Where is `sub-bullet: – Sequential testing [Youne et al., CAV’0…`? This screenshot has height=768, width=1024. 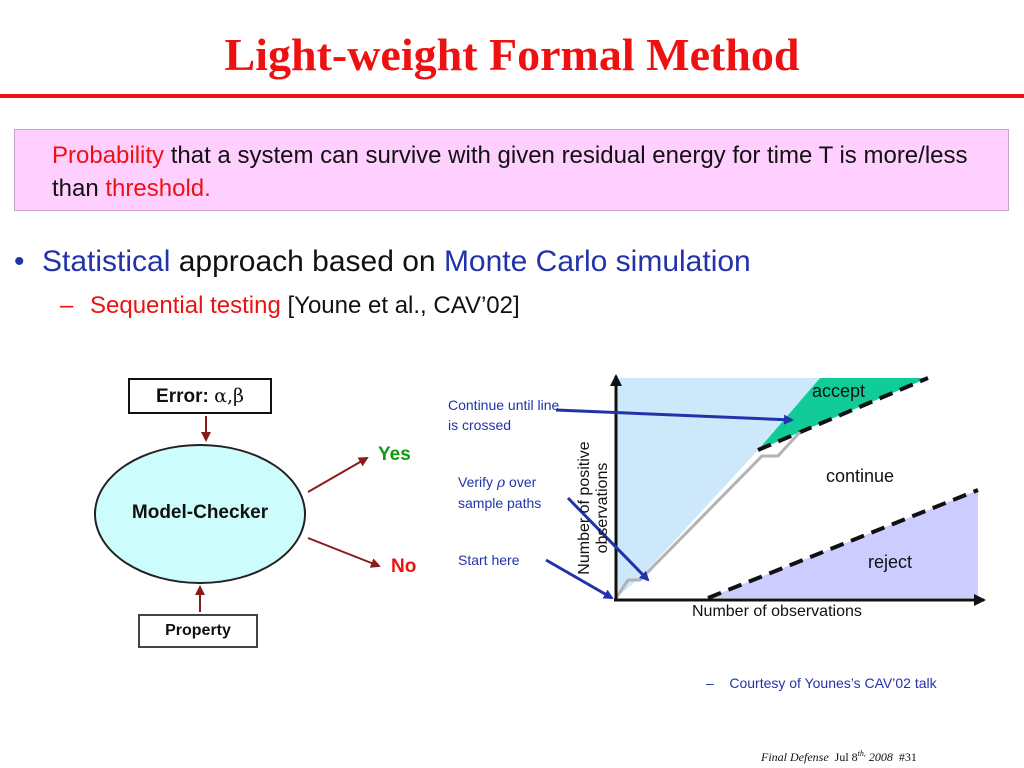
sub-bullet: – Sequential testing [Youne et al., CAV’0… is located at coordinates (290, 306).